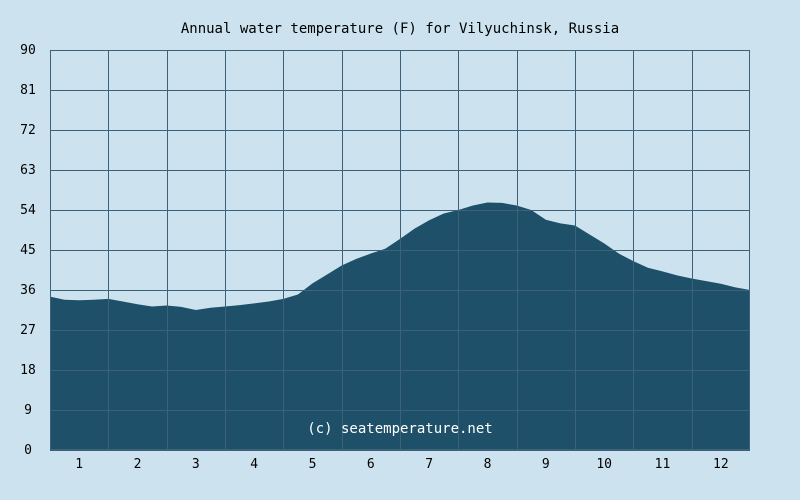 The height and width of the screenshot is (500, 800). What do you see at coordinates (371, 464) in the screenshot?
I see `x-tick-label: 6` at bounding box center [371, 464].